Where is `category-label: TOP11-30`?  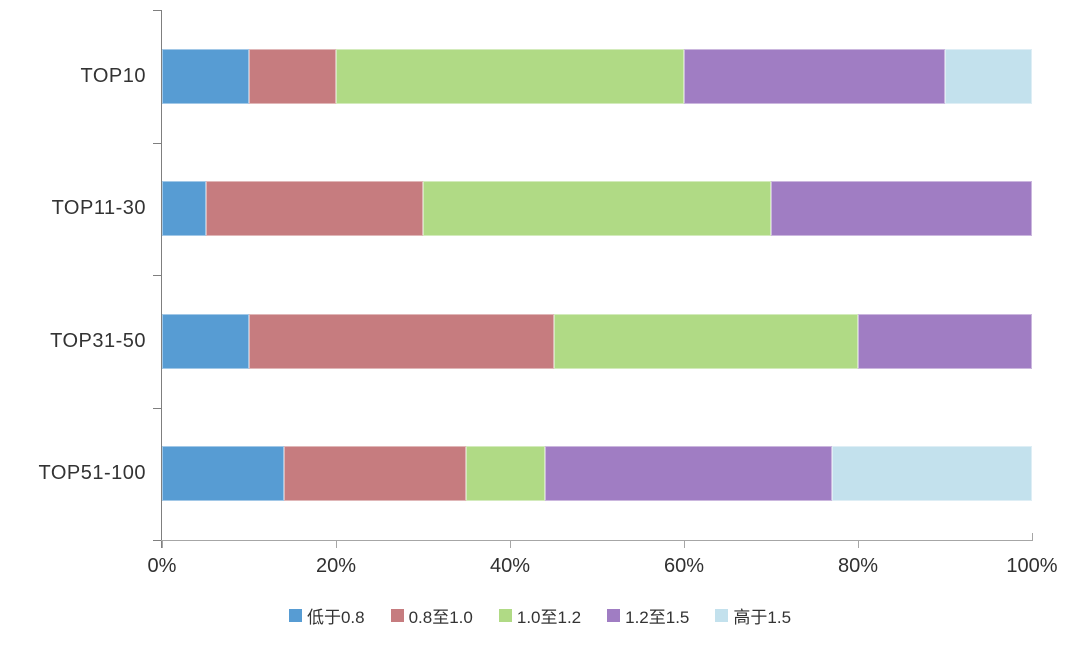
category-label: TOP11-30 is located at coordinates (98, 208).